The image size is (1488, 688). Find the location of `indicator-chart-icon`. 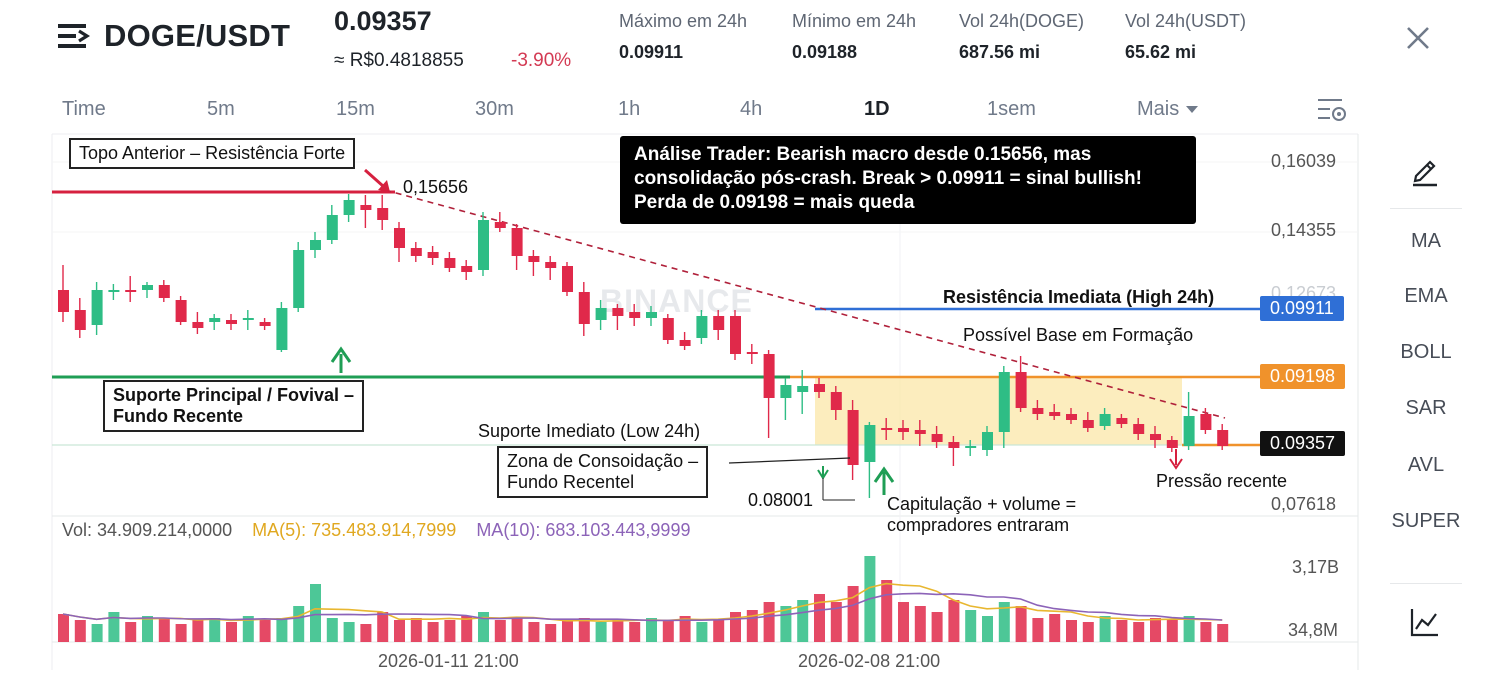

indicator-chart-icon is located at coordinates (1424, 623).